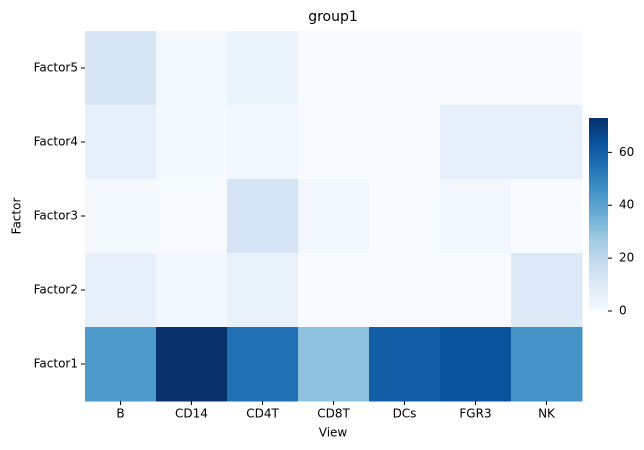 This screenshot has width=644, height=450. Describe the element at coordinates (475, 414) in the screenshot. I see `x-tick-label: FGR3` at that location.